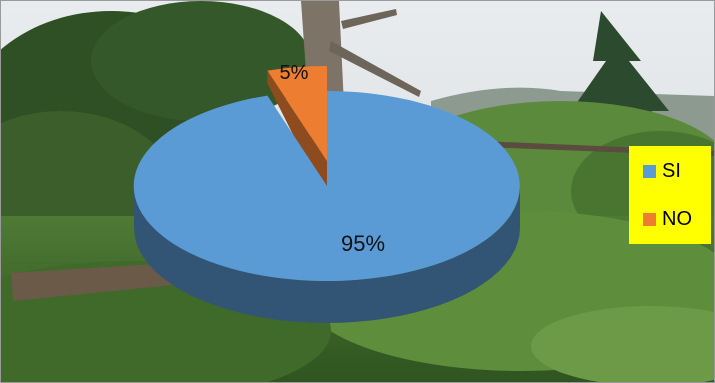 The image size is (715, 383). I want to click on legend-item-no: NO, so click(667, 219).